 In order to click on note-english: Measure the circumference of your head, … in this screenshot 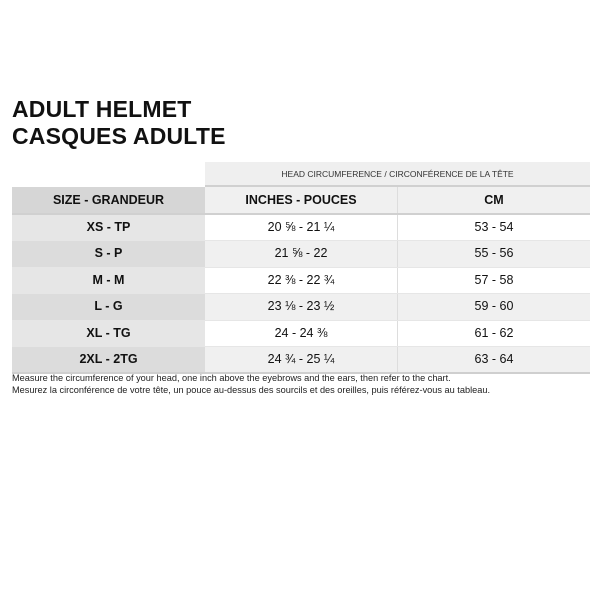, I will do `click(231, 378)`.